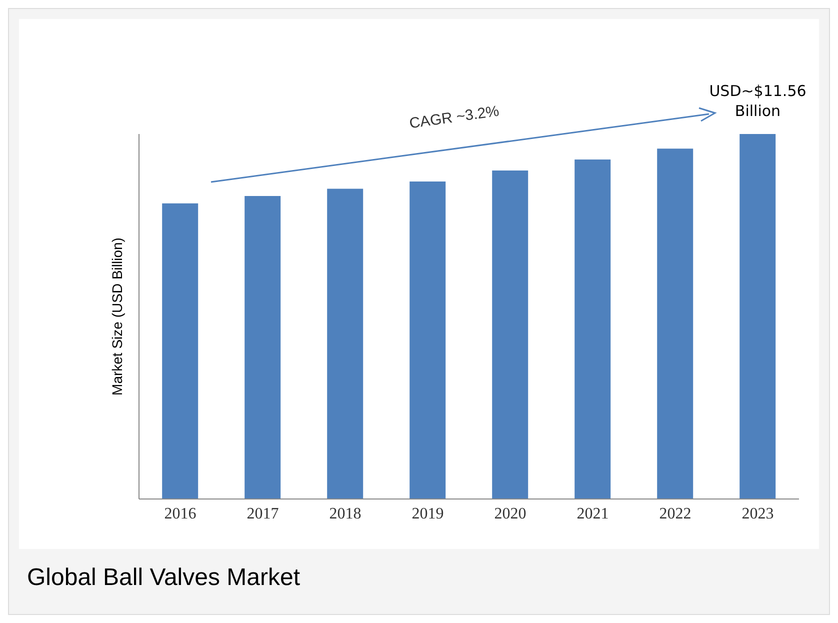 The image size is (838, 623). What do you see at coordinates (758, 101) in the screenshot?
I see `text: USD~$11.56 Billion` at bounding box center [758, 101].